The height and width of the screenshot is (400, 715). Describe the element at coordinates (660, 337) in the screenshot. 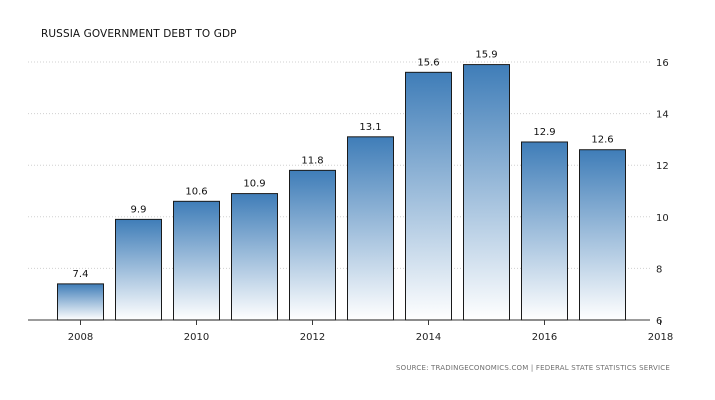

I see `x-tick-label: 2018` at that location.